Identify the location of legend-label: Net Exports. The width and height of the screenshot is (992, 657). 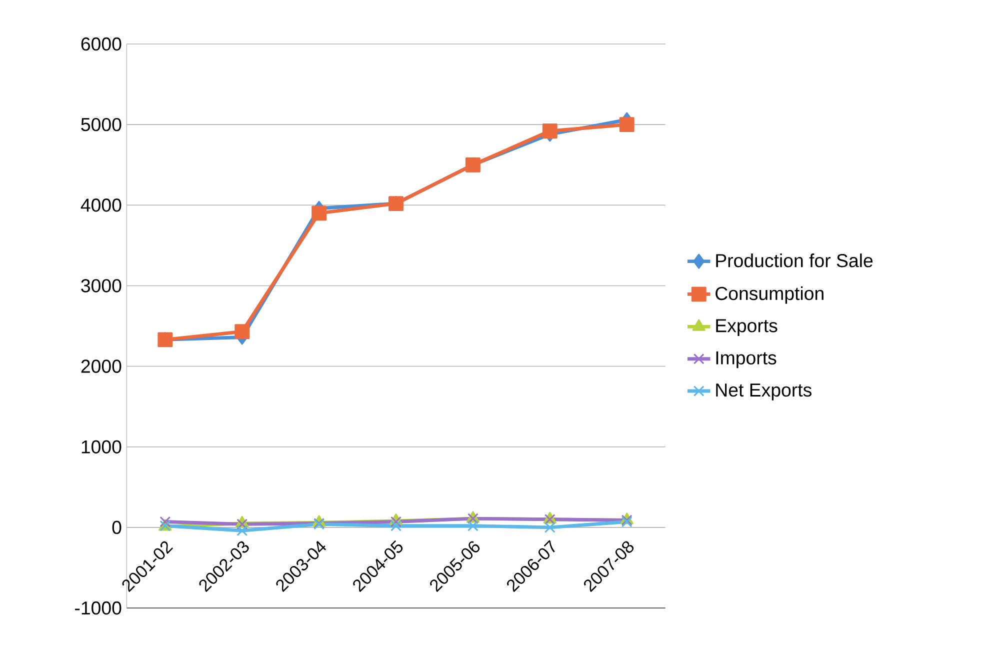
(764, 391).